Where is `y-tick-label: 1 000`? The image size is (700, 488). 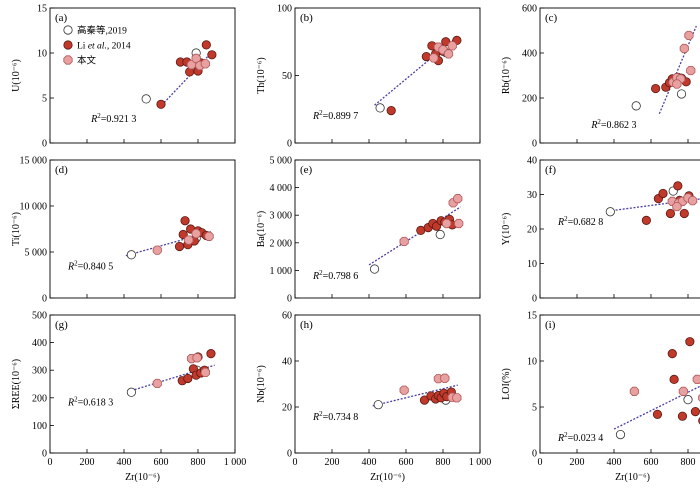
y-tick-label: 1 000 is located at coordinates (281, 271).